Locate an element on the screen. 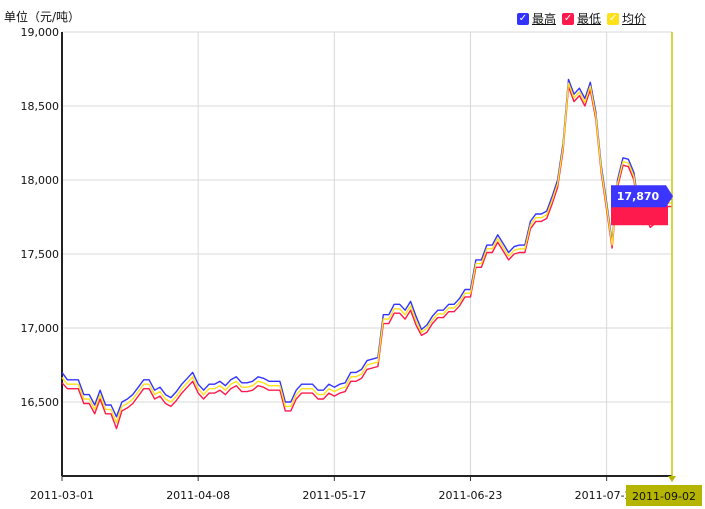 This screenshot has height=509, width=705. cursor-date-box is located at coordinates (664, 495).